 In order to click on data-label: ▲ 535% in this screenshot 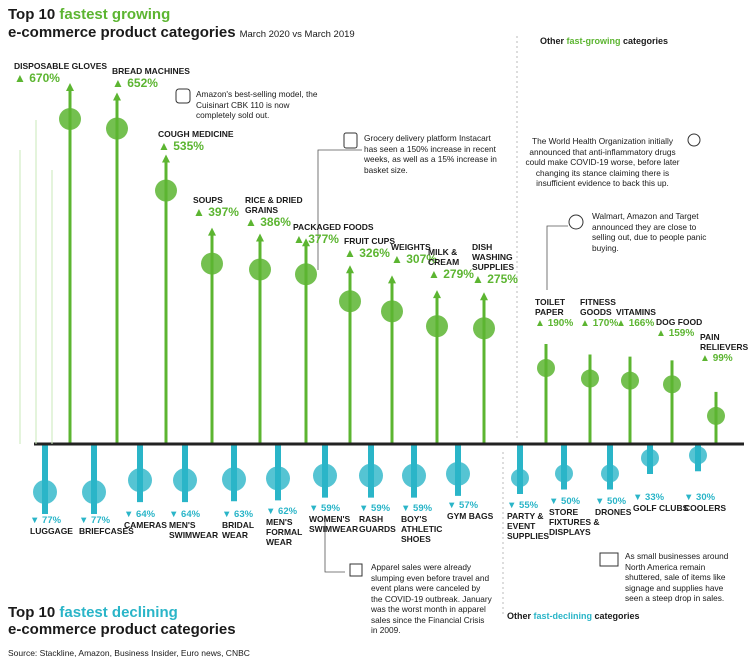, I will do `click(181, 146)`.